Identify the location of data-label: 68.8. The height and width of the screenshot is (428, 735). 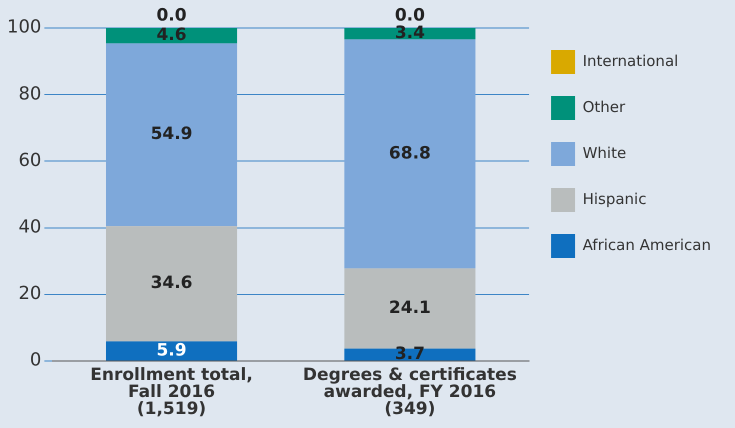
(409, 153).